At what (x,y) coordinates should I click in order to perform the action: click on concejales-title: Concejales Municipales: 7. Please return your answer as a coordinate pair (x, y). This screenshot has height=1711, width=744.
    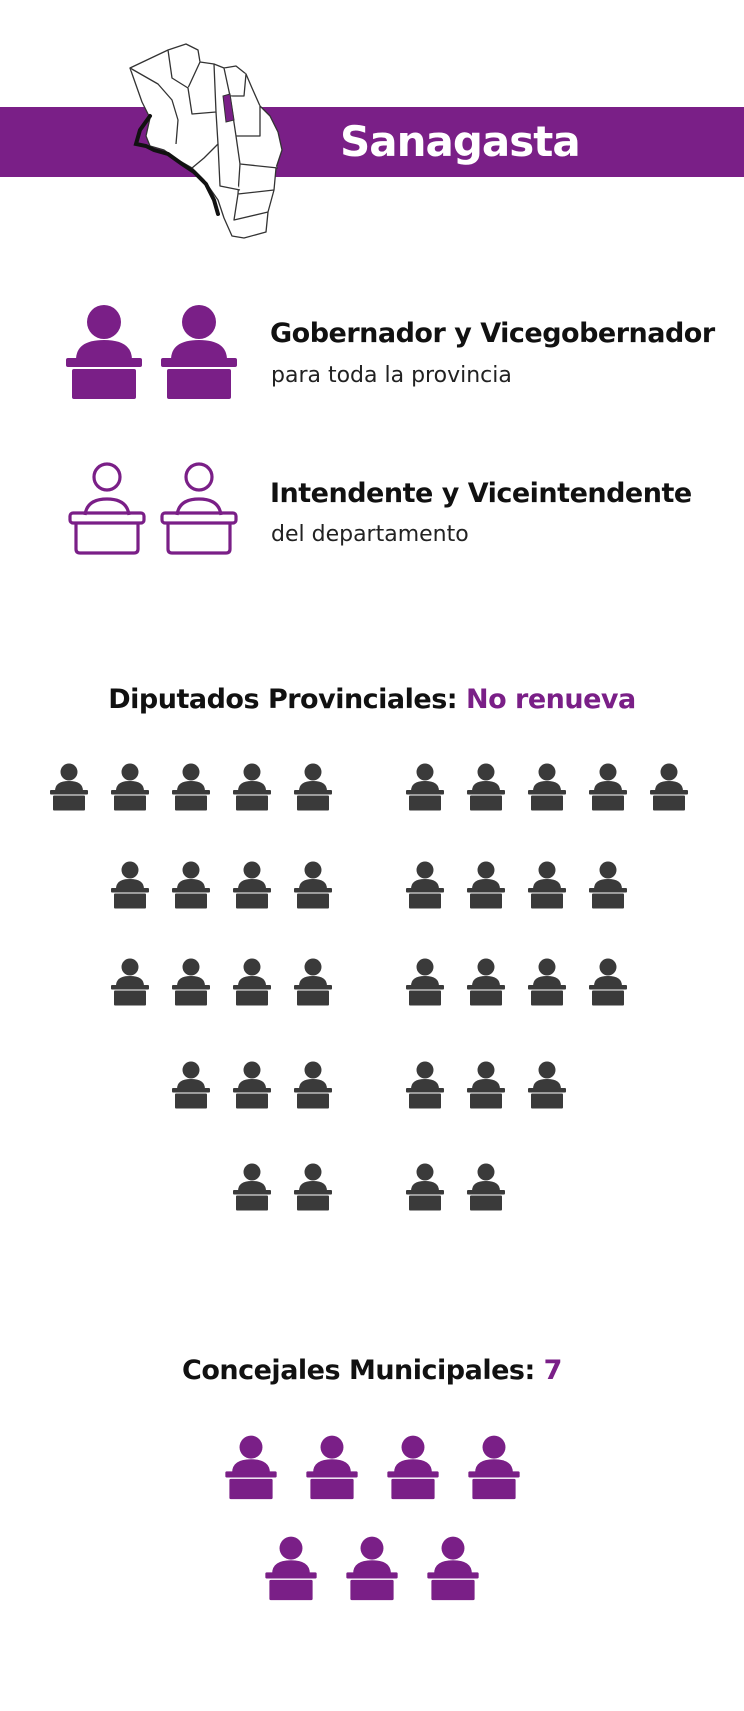
    Looking at the image, I should click on (372, 1370).